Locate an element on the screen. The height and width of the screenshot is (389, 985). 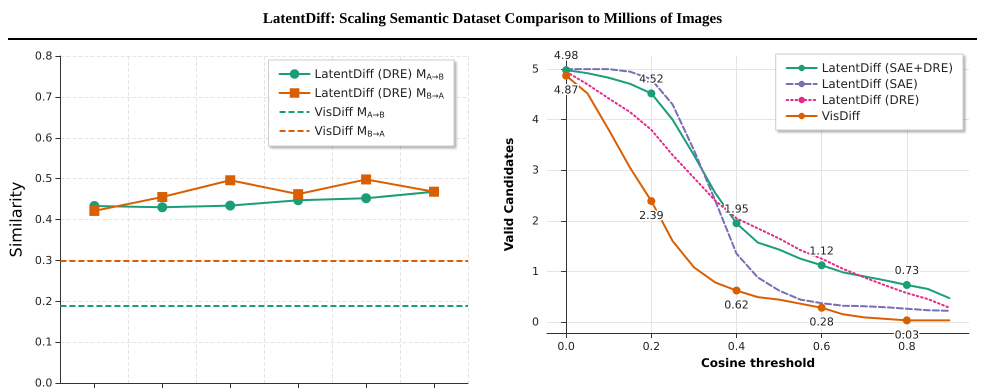
y-tick-label: 0.0 is located at coordinates (43, 382).